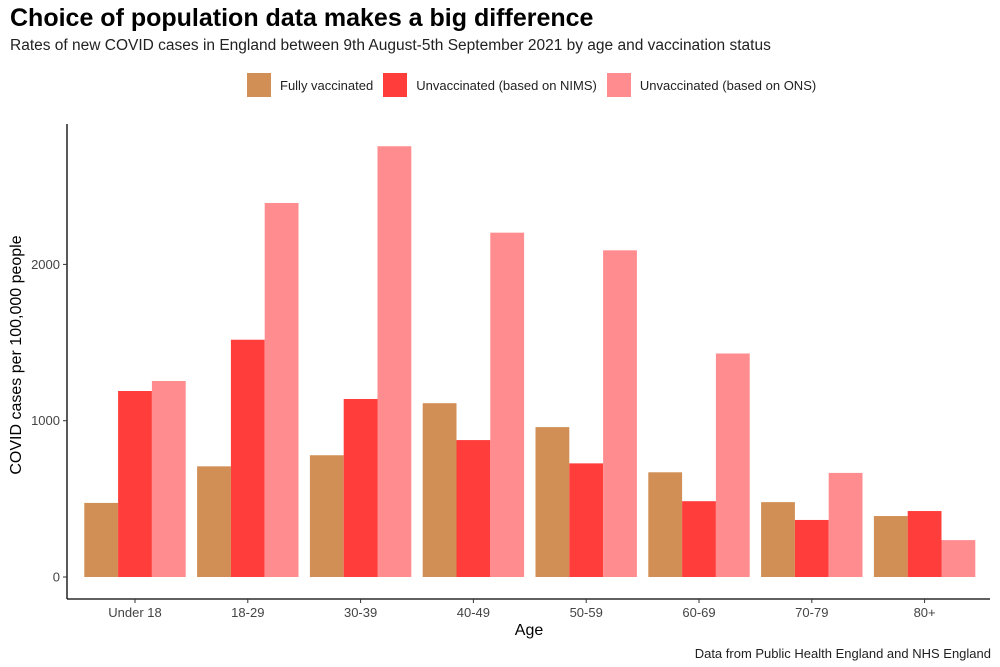 Image resolution: width=1000 pixels, height=667 pixels. Describe the element at coordinates (360, 612) in the screenshot. I see `x-tick-label-30-39: 30-39` at that location.